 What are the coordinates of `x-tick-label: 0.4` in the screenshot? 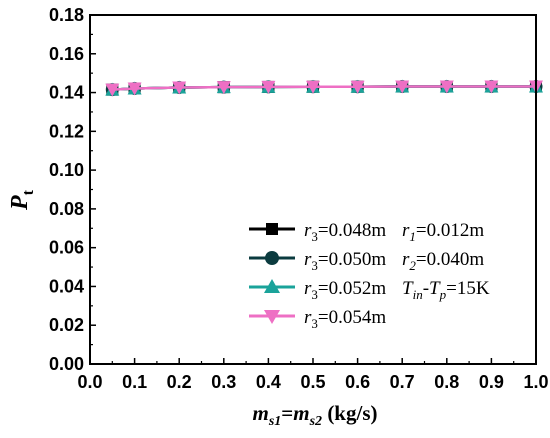 It's located at (268, 382).